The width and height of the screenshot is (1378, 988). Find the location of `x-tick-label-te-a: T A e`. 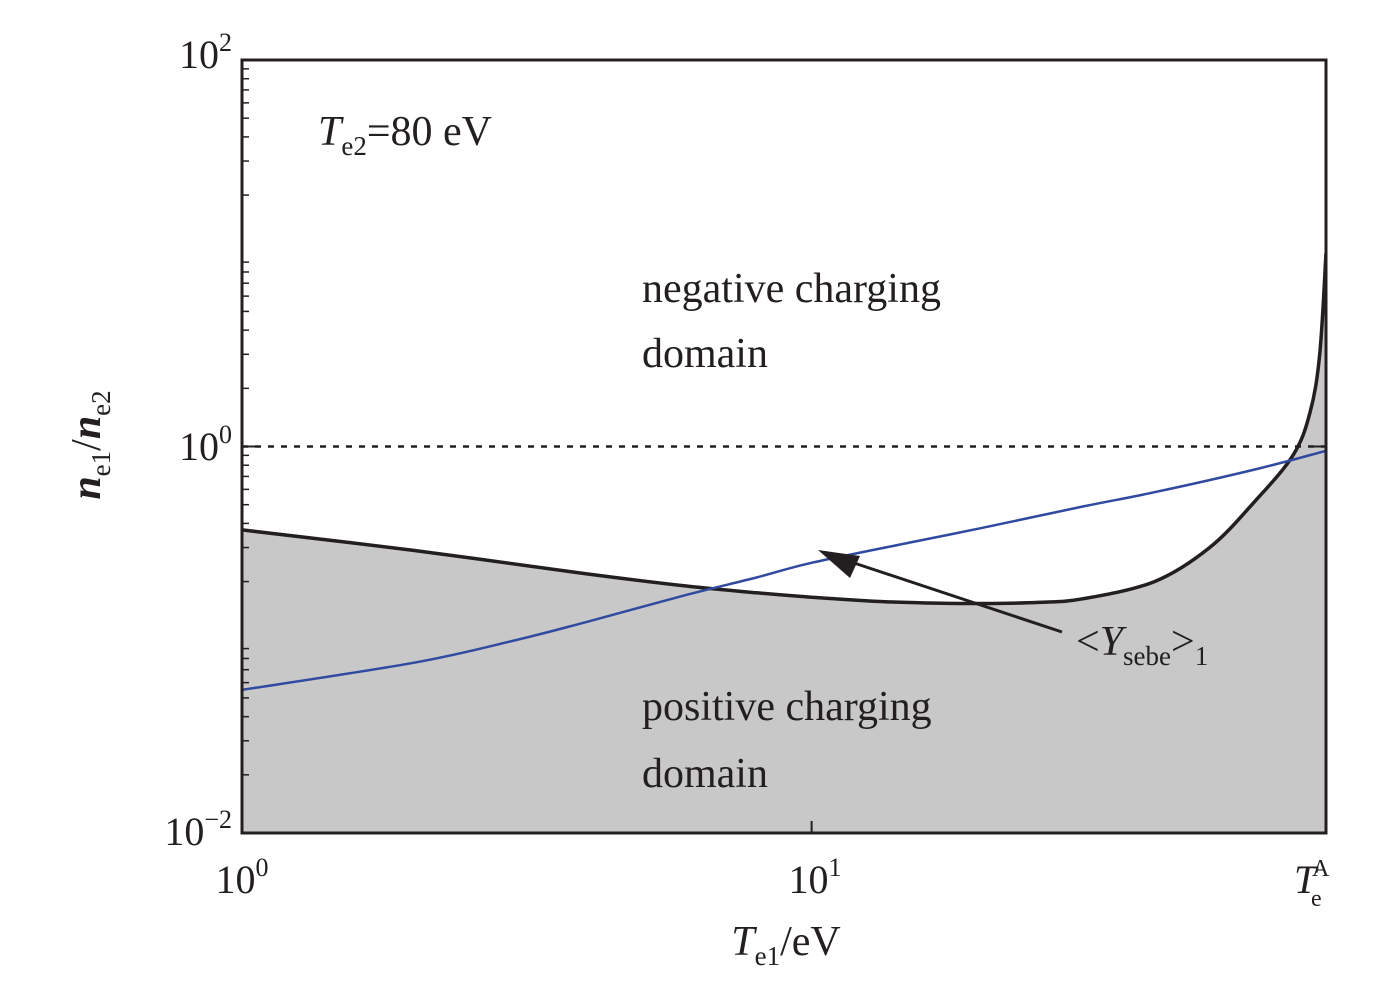

x-tick-label-te-a: T A e is located at coordinates (1312, 884).